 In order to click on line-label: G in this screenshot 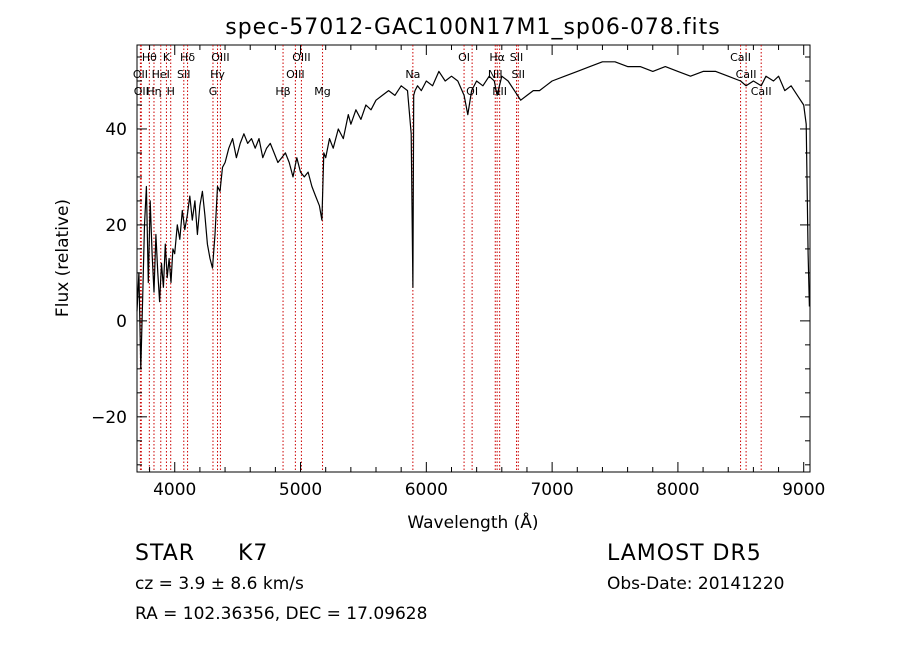, I will do `click(213, 91)`.